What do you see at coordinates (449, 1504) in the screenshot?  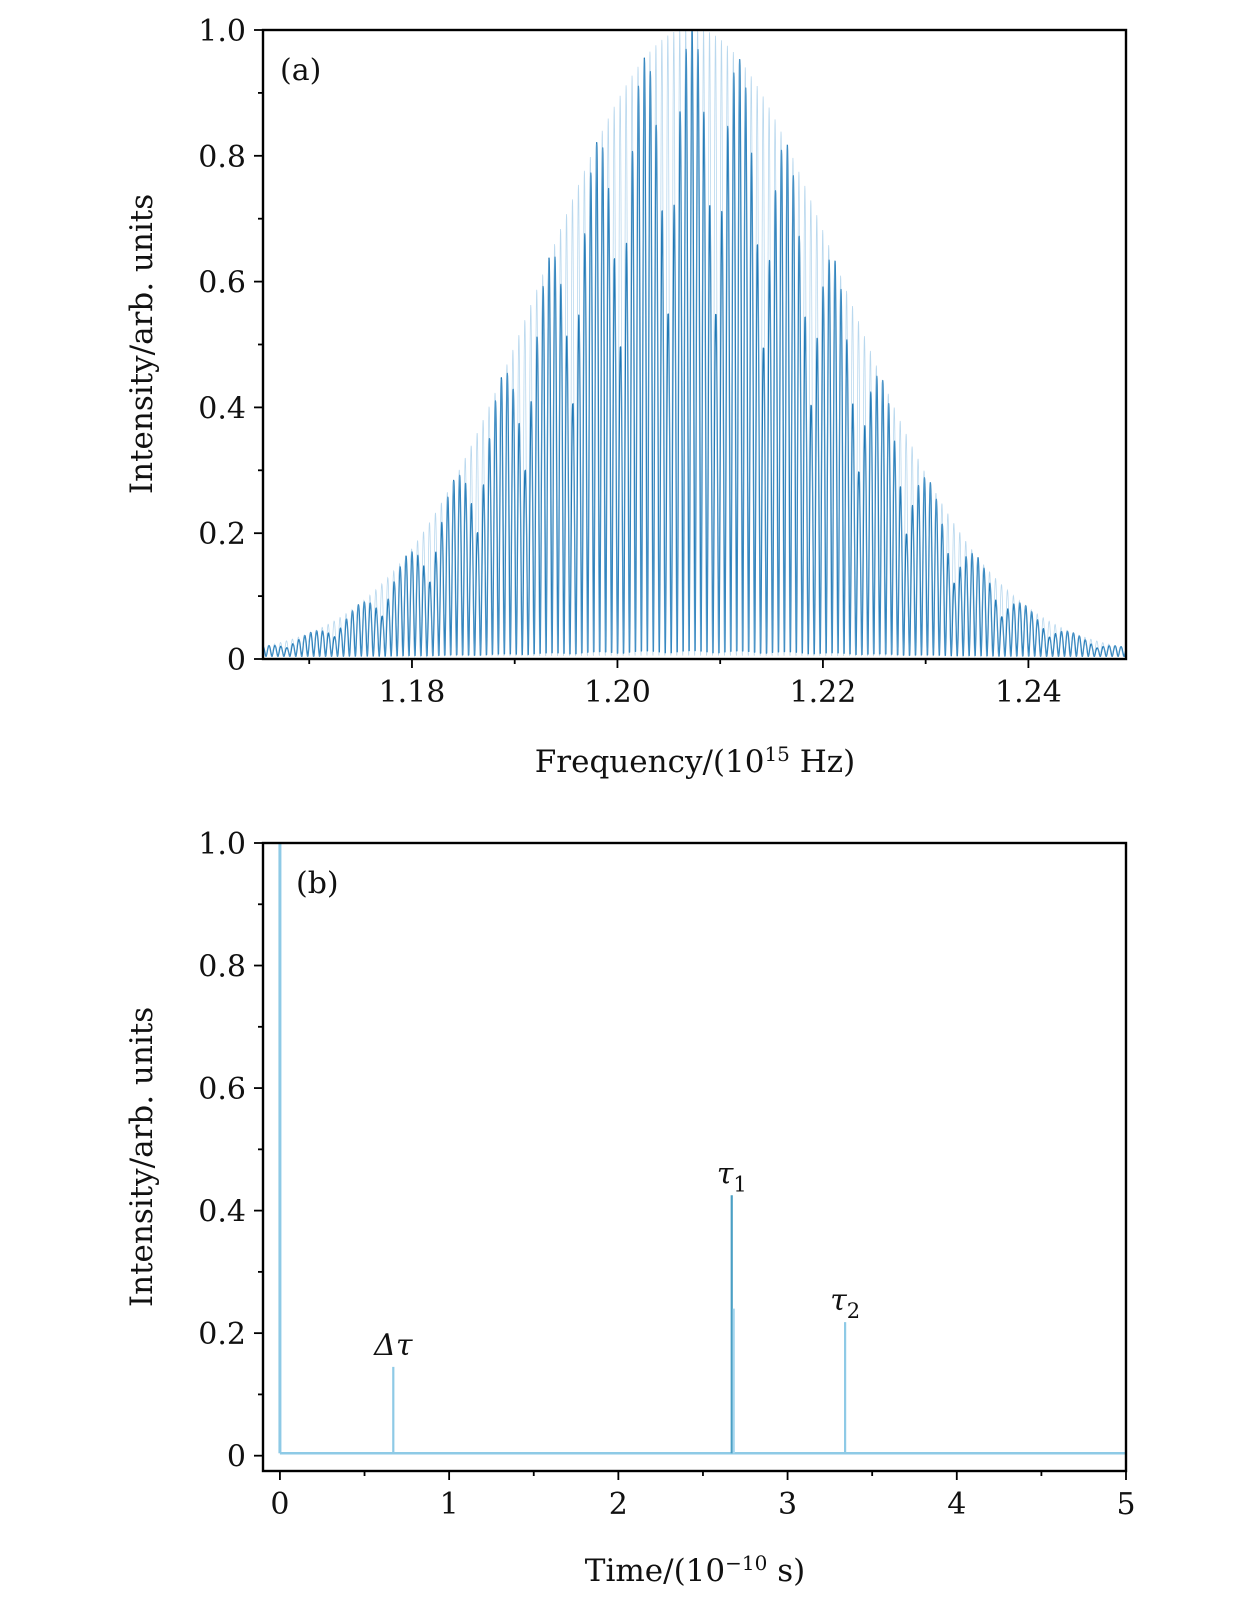 I see `panel-b-x-tick-label-1: 1` at bounding box center [449, 1504].